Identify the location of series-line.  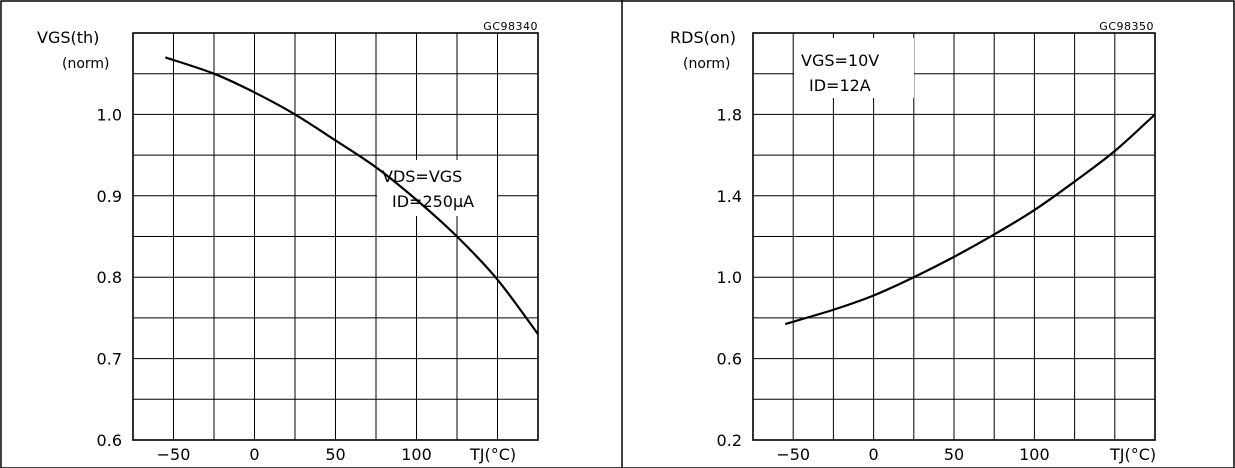
(970, 219).